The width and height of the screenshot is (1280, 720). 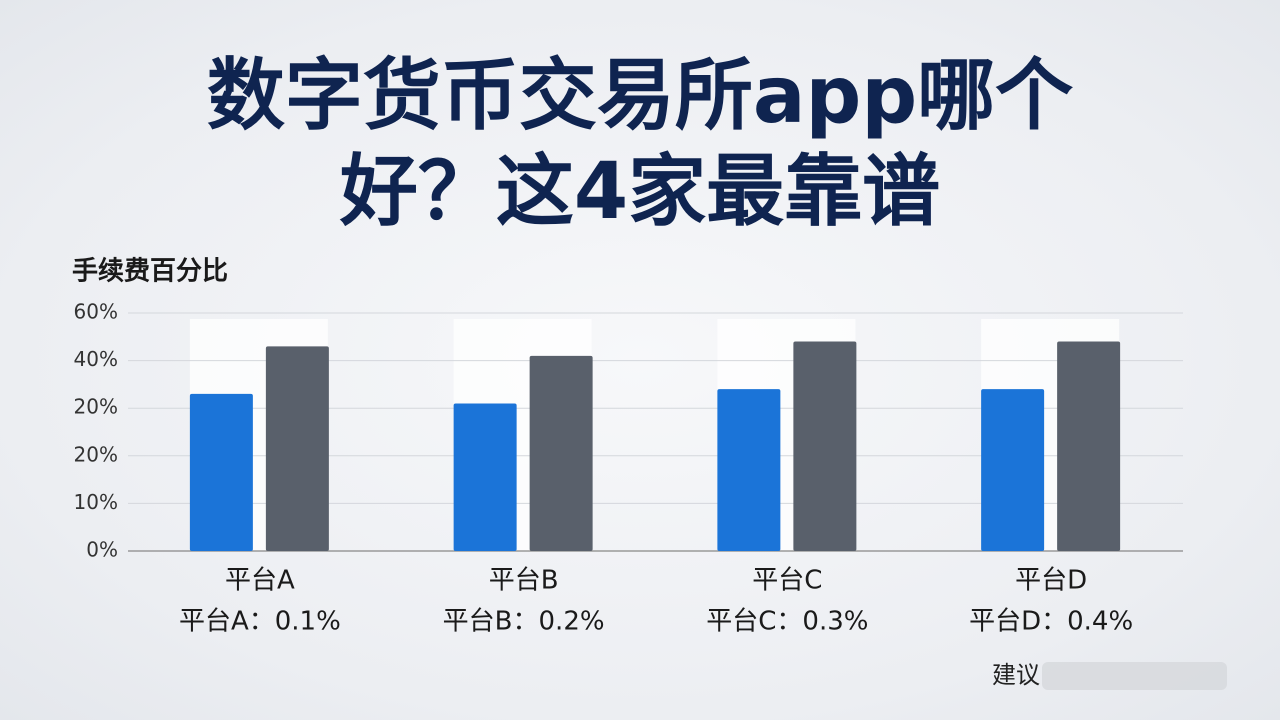 I want to click on category-note: 平台B：0.2%, so click(x=524, y=622).